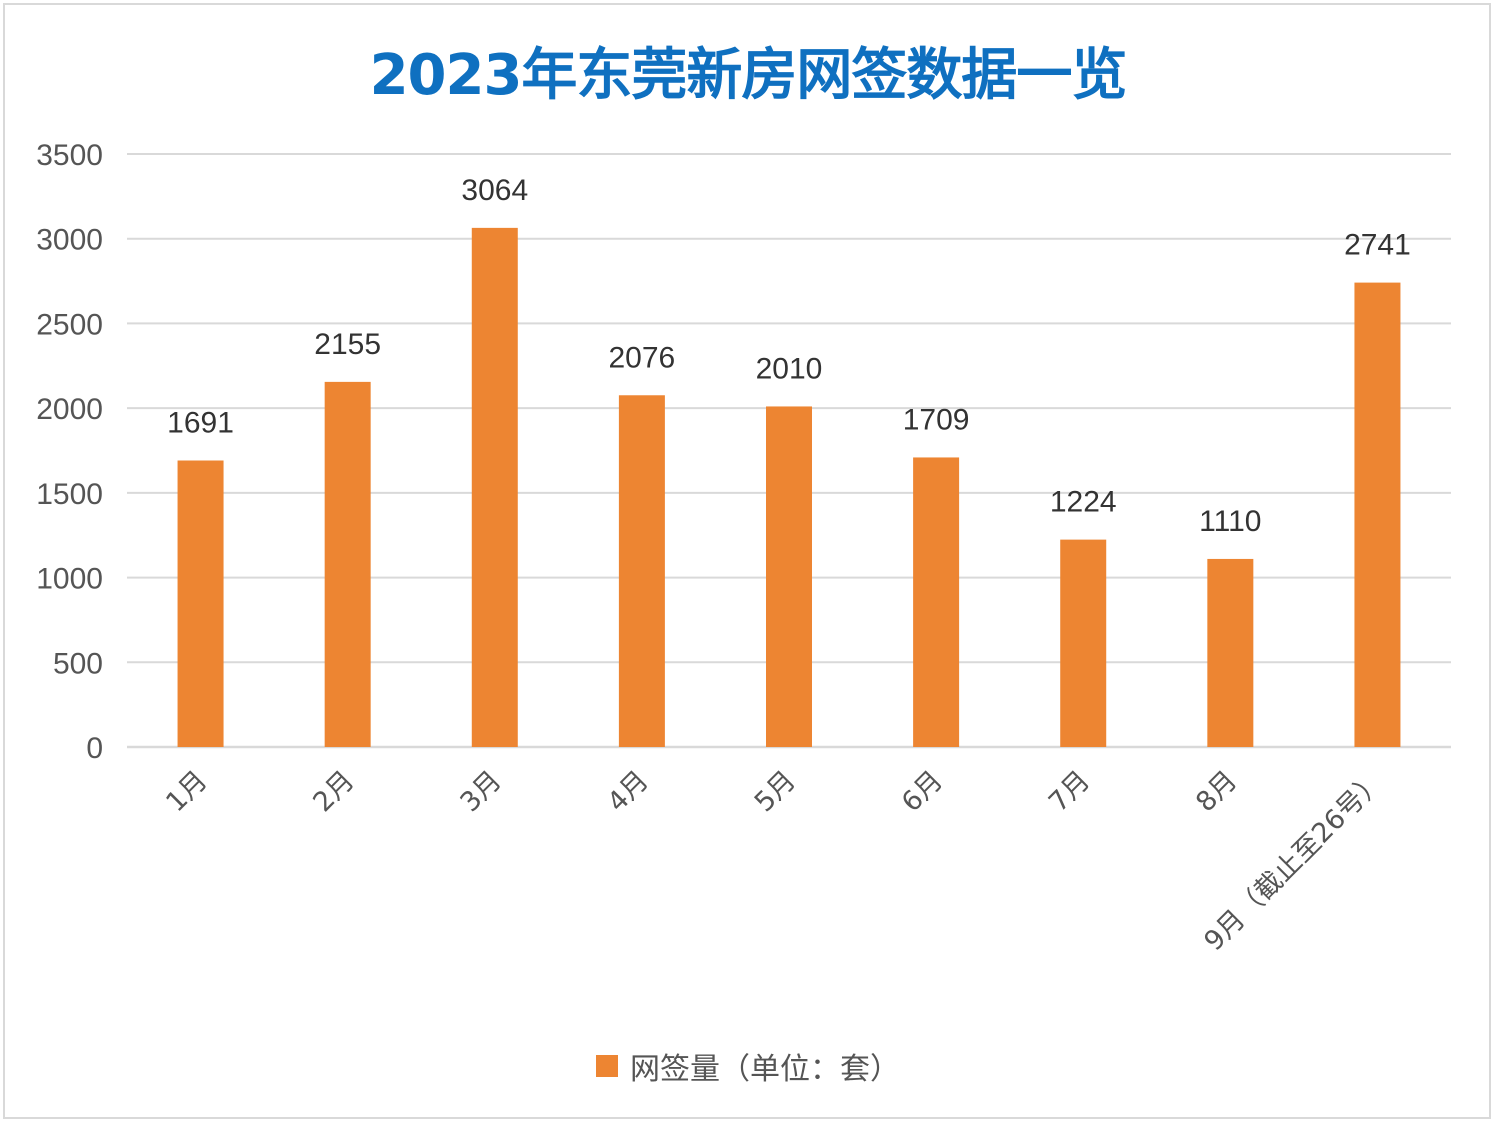 This screenshot has width=1496, height=1124. I want to click on y-tick-label: 1000, so click(69, 579).